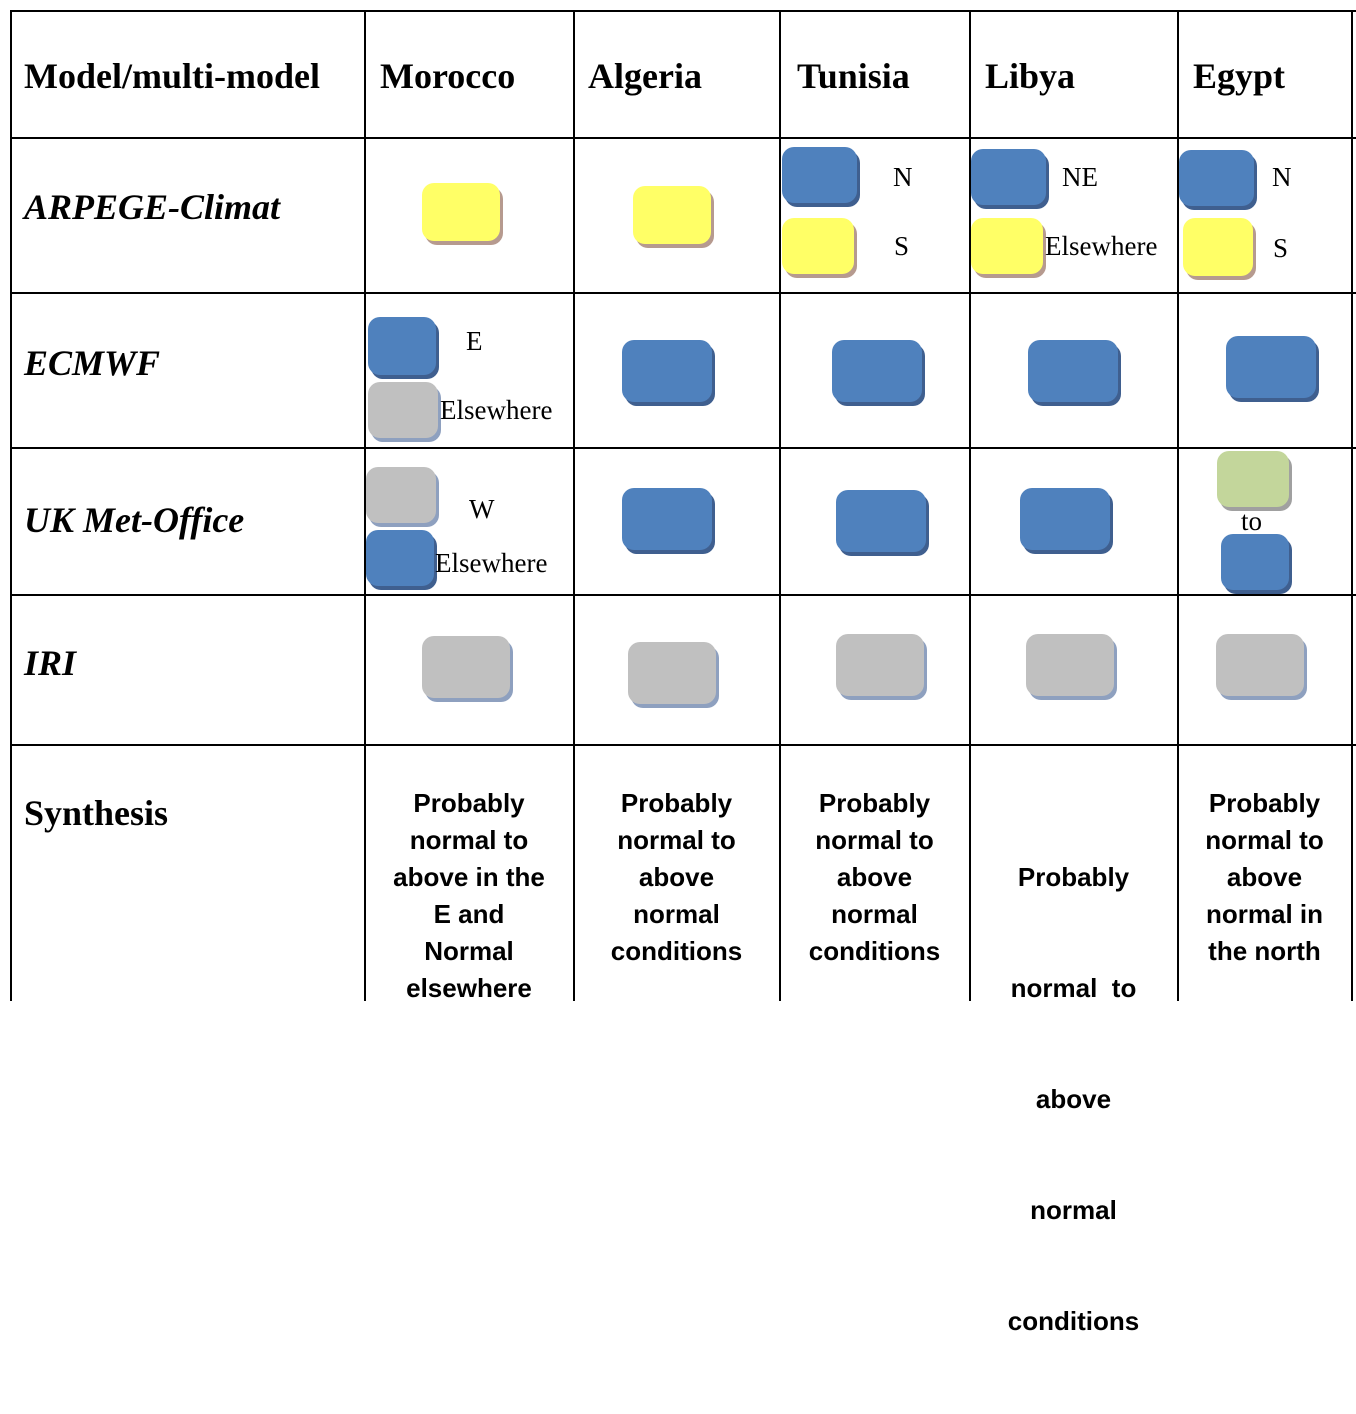  What do you see at coordinates (1252, 521) in the screenshot?
I see `region-label: to` at bounding box center [1252, 521].